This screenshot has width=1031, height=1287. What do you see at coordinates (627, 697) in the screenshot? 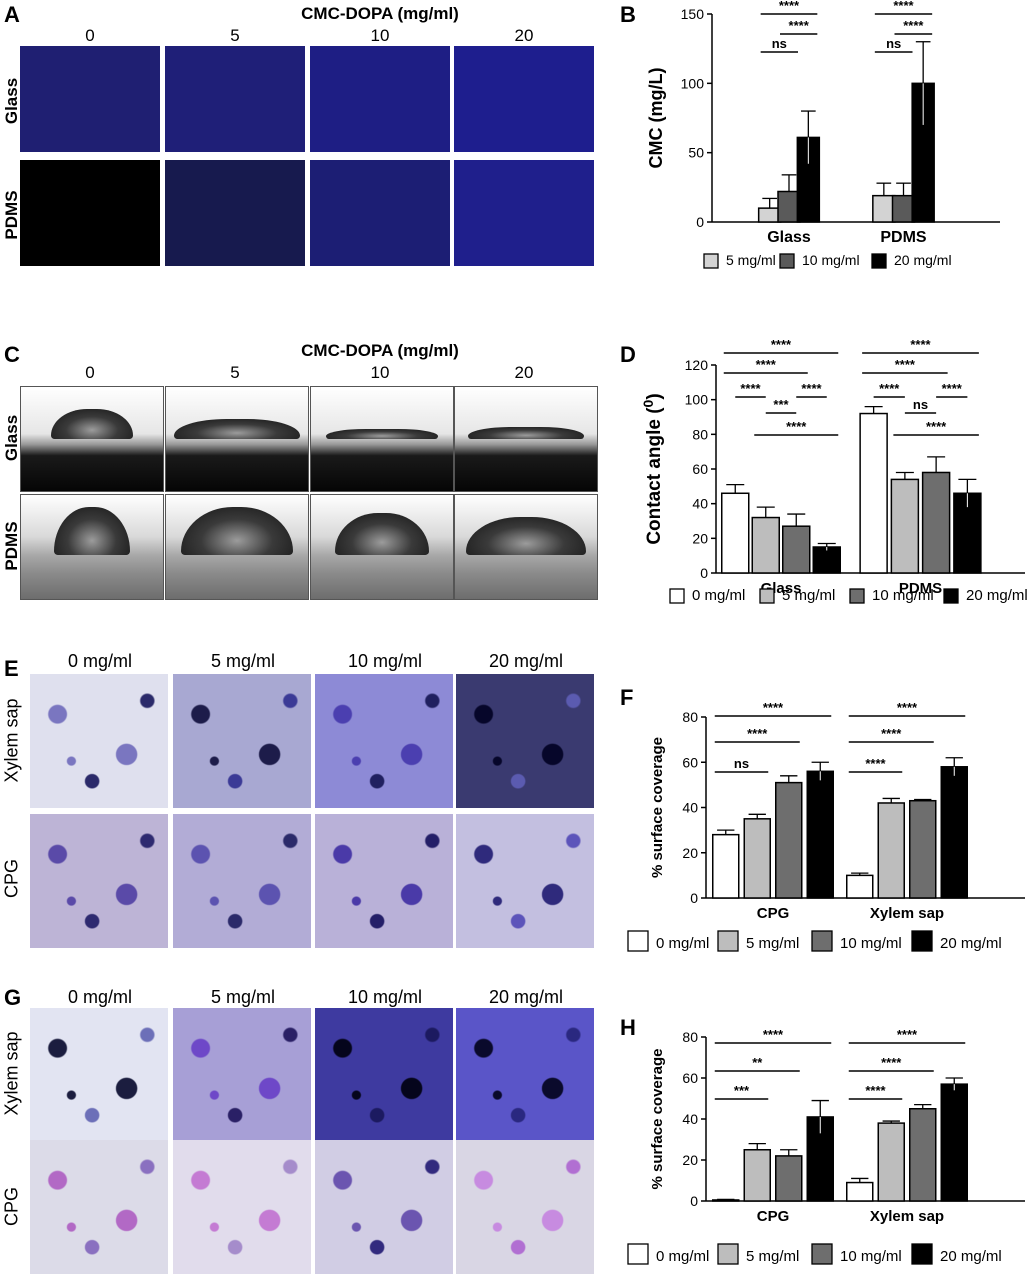
I see `panel-label-f: F` at bounding box center [627, 697].